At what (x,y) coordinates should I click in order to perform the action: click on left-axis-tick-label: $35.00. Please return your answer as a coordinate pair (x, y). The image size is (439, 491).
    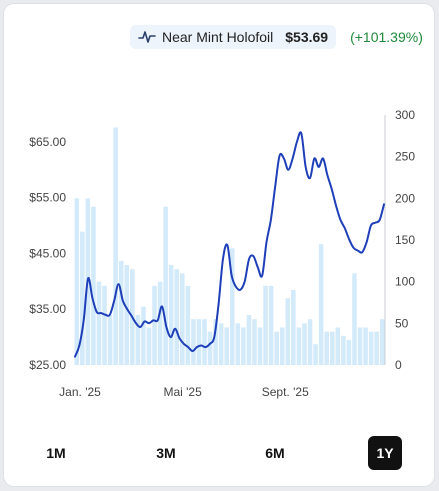
    Looking at the image, I should click on (47, 309).